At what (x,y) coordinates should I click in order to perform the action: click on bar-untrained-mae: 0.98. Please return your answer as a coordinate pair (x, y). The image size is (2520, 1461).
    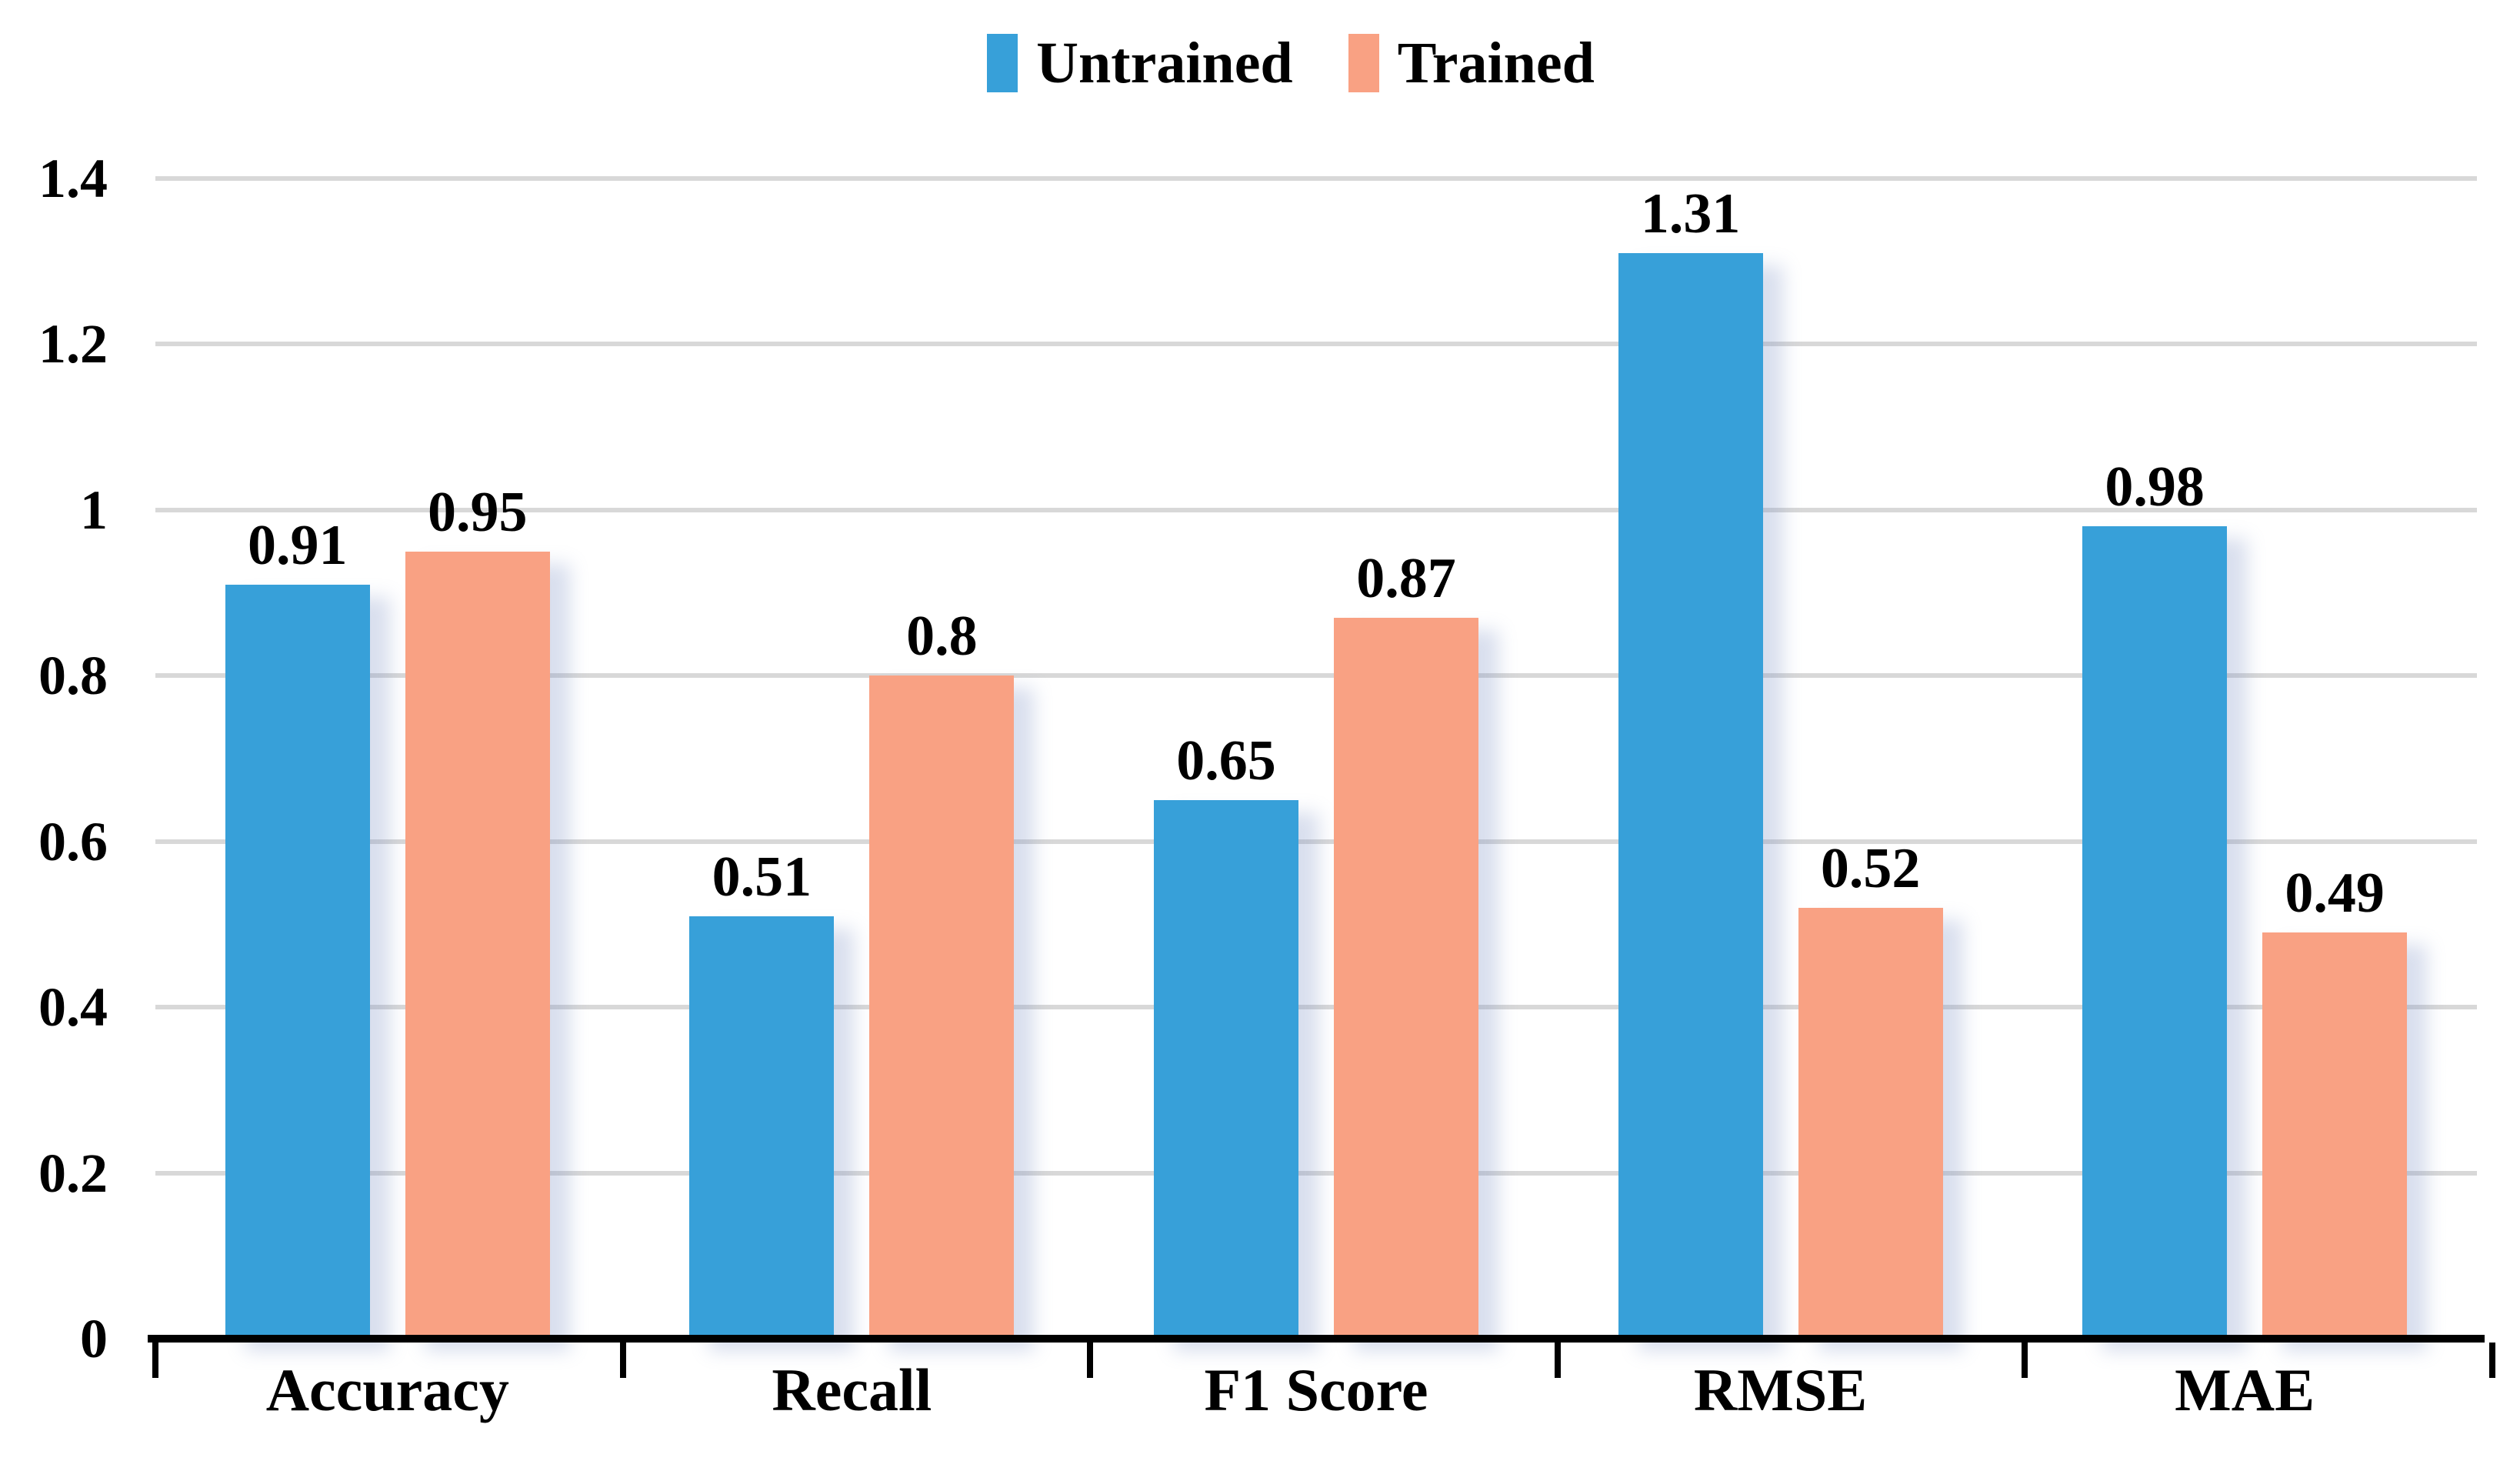
    Looking at the image, I should click on (2155, 899).